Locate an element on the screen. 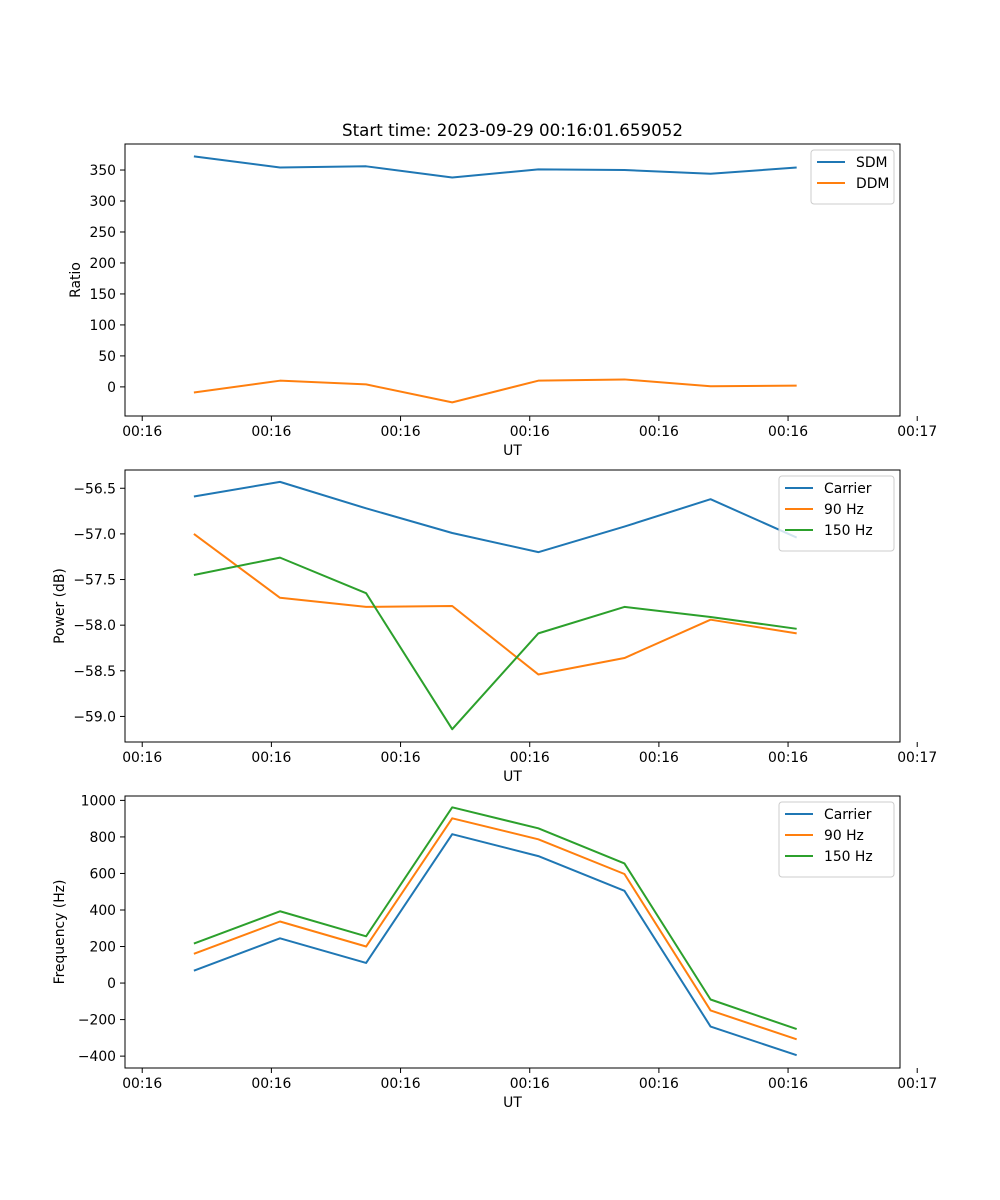 The width and height of the screenshot is (1000, 1200). frequency-y-tick-label: 1000 is located at coordinates (98, 801).